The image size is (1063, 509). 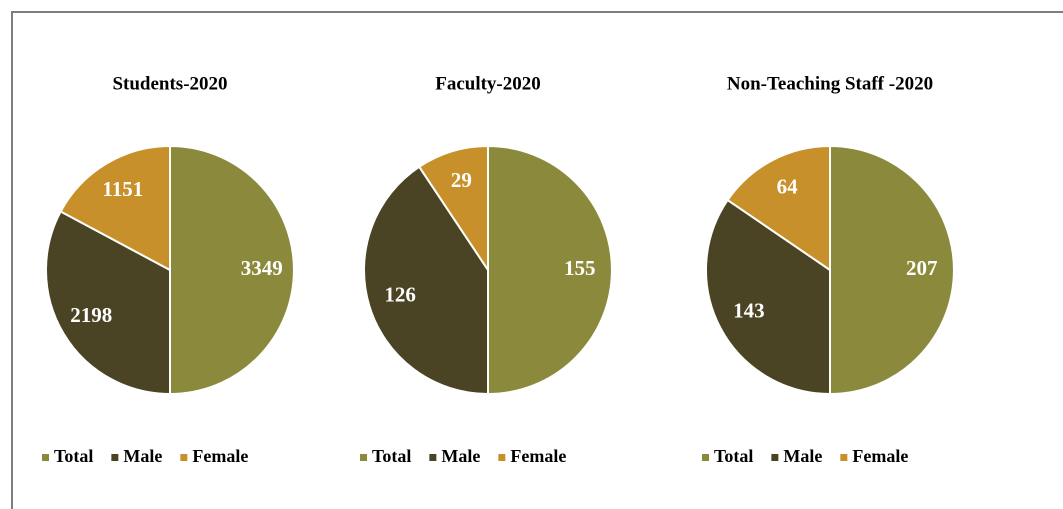 I want to click on chart-title: Non-Teaching Staff -2020, so click(x=830, y=83).